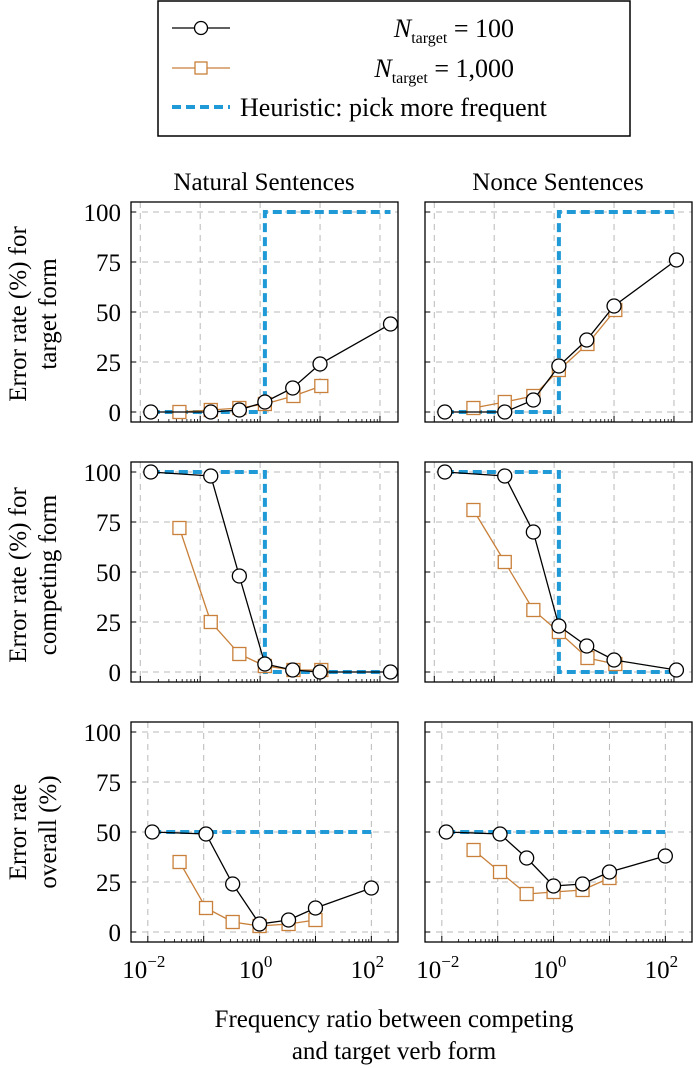 This screenshot has width=696, height=1068. What do you see at coordinates (443, 70) in the screenshot?
I see `legend-label-n1000: Ntarget = 1,000` at bounding box center [443, 70].